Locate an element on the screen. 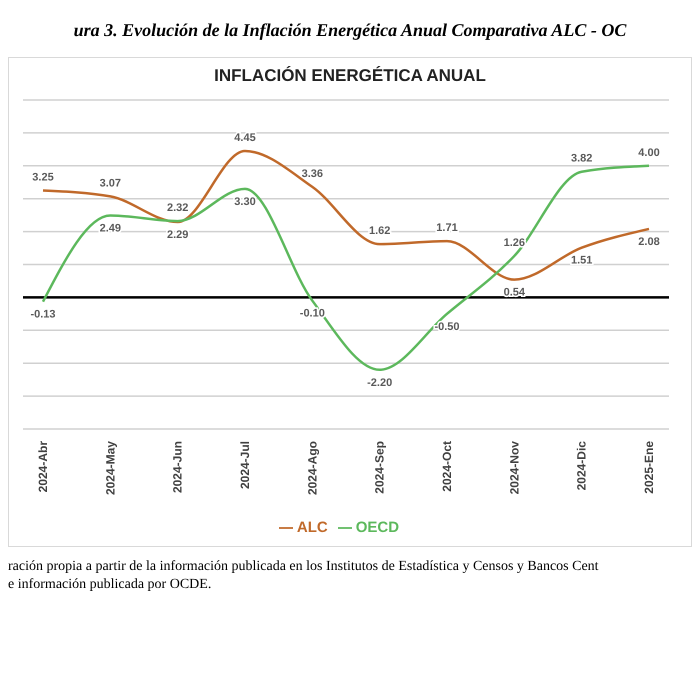 Image resolution: width=700 pixels, height=700 pixels. data-label: -0.50 is located at coordinates (447, 326).